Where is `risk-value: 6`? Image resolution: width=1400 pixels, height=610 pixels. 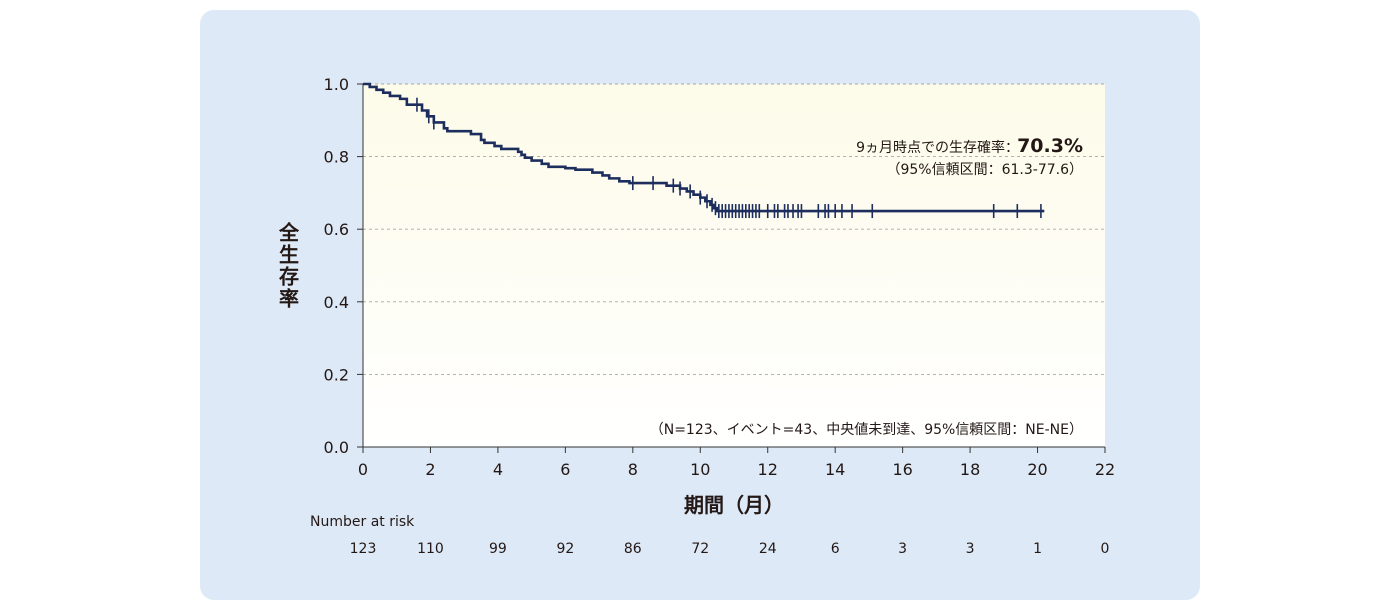
risk-value: 6 is located at coordinates (835, 549).